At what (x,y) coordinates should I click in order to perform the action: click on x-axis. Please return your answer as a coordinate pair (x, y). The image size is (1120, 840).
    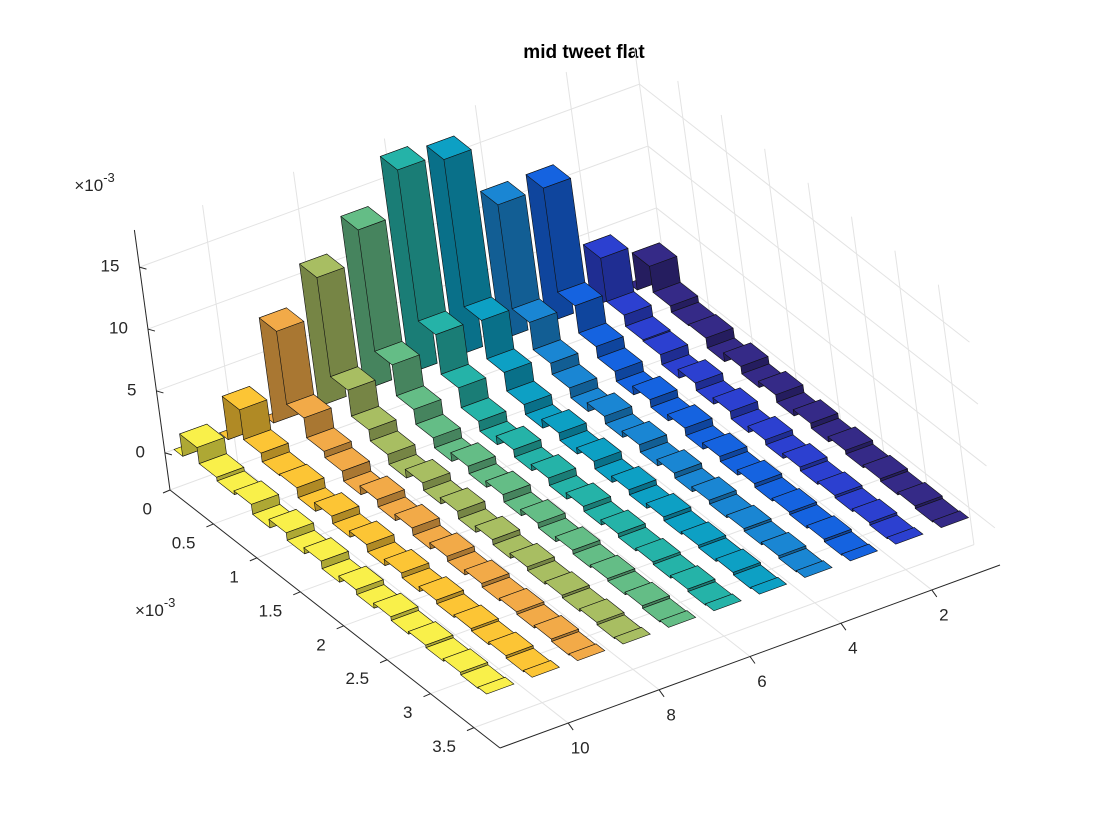
    Looking at the image, I should click on (335, 619).